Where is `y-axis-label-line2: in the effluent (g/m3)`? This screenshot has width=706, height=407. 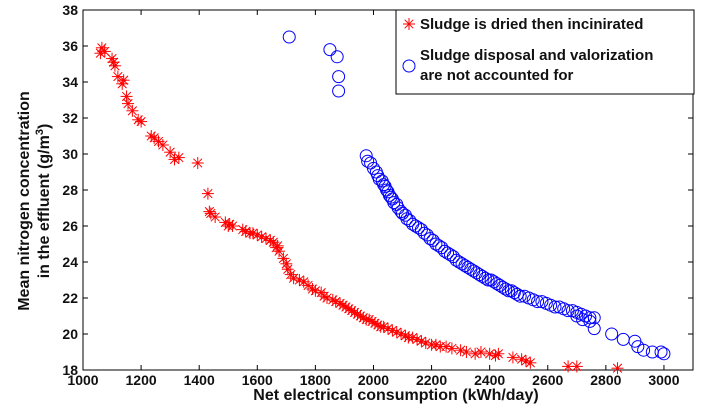 y-axis-label-line2: in the effluent (g/m3) is located at coordinates (43, 201).